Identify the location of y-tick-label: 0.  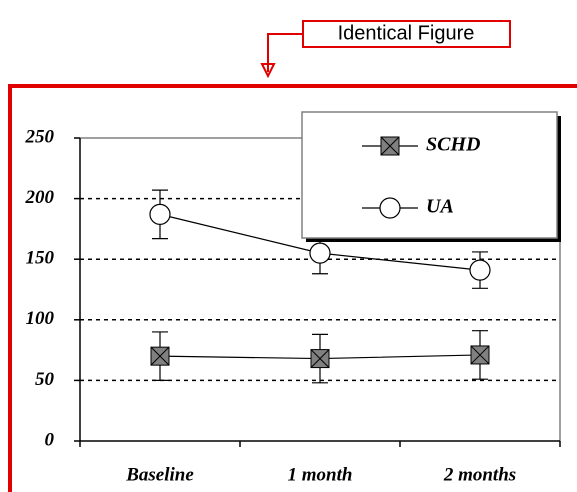
(50, 439).